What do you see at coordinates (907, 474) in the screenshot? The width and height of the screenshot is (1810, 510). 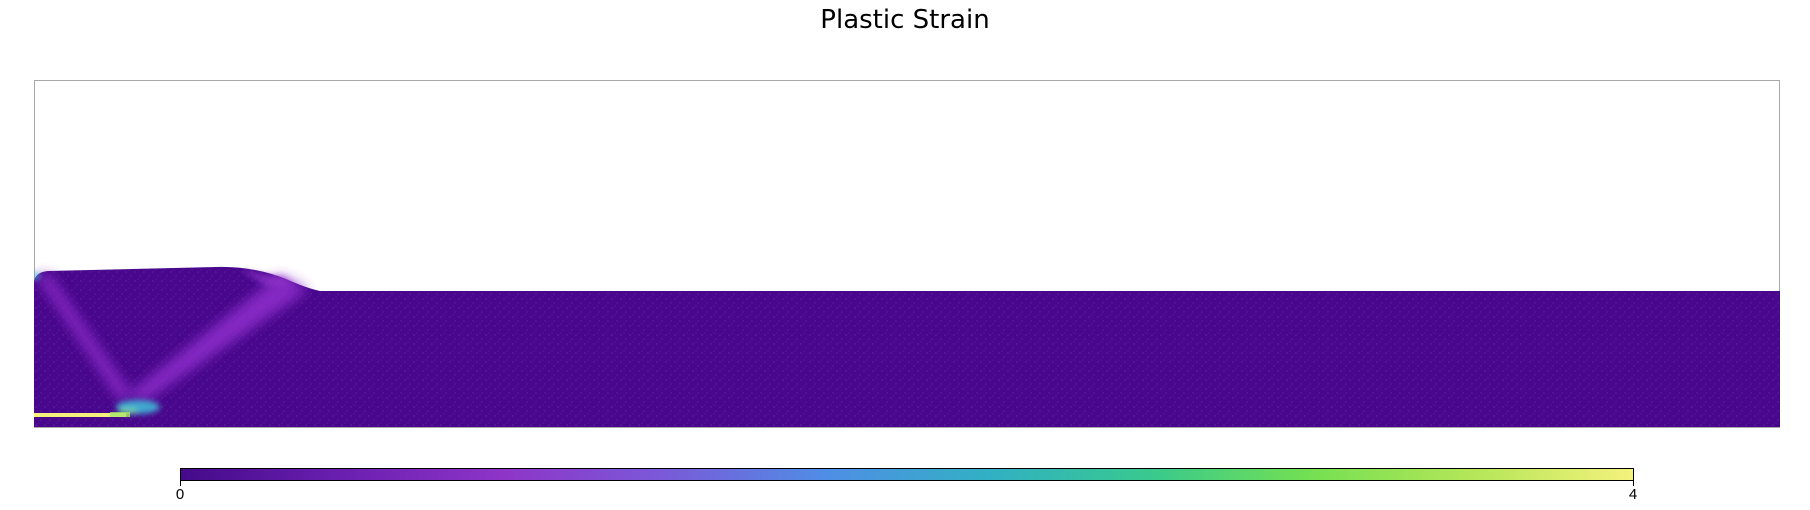 I see `colorbar` at bounding box center [907, 474].